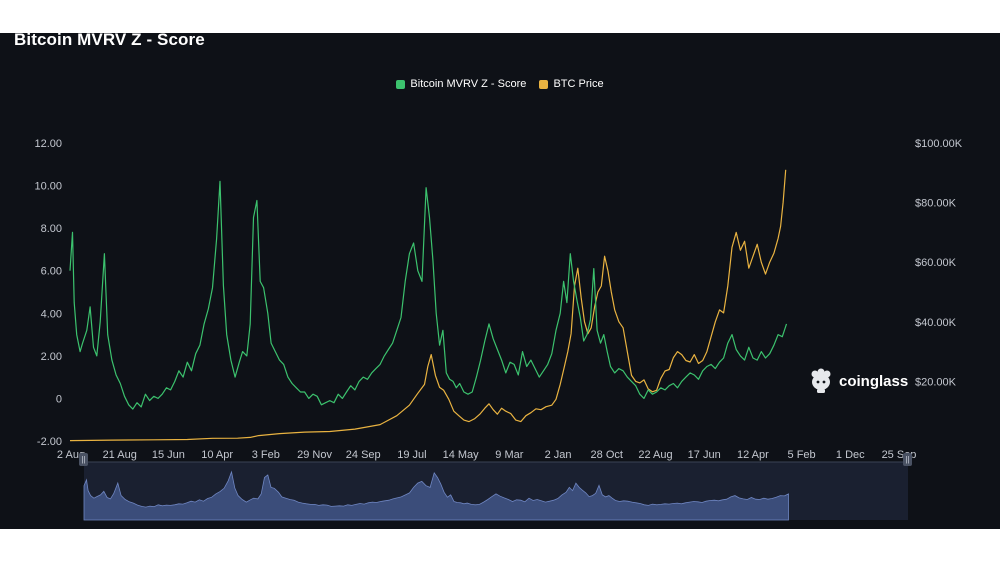 This screenshot has width=1000, height=562. Describe the element at coordinates (48, 144) in the screenshot. I see `y-left-tick-label: 12.00` at that location.